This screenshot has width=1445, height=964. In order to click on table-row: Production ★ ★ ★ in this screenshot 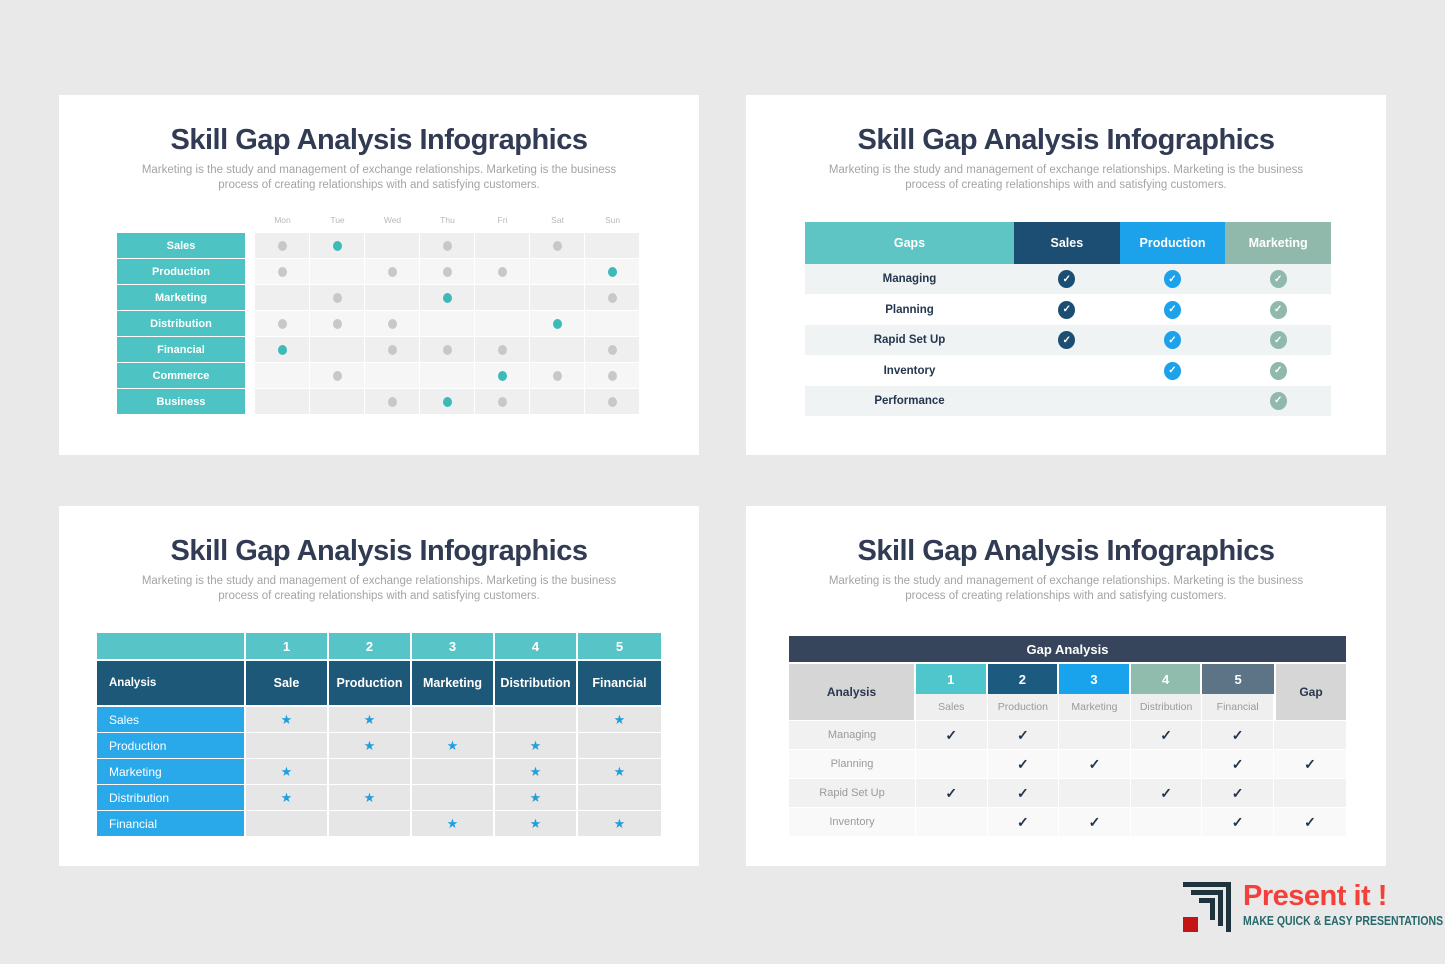, I will do `click(379, 745)`.